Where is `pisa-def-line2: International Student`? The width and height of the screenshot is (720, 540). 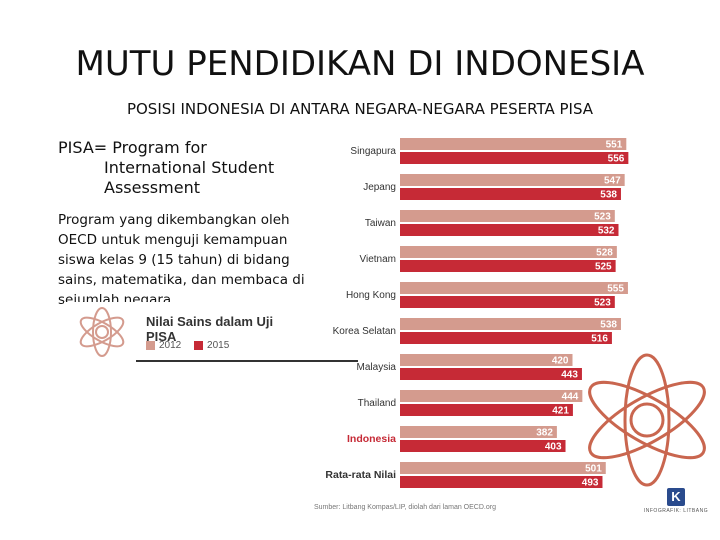 pisa-def-line2: International Student is located at coordinates (189, 167).